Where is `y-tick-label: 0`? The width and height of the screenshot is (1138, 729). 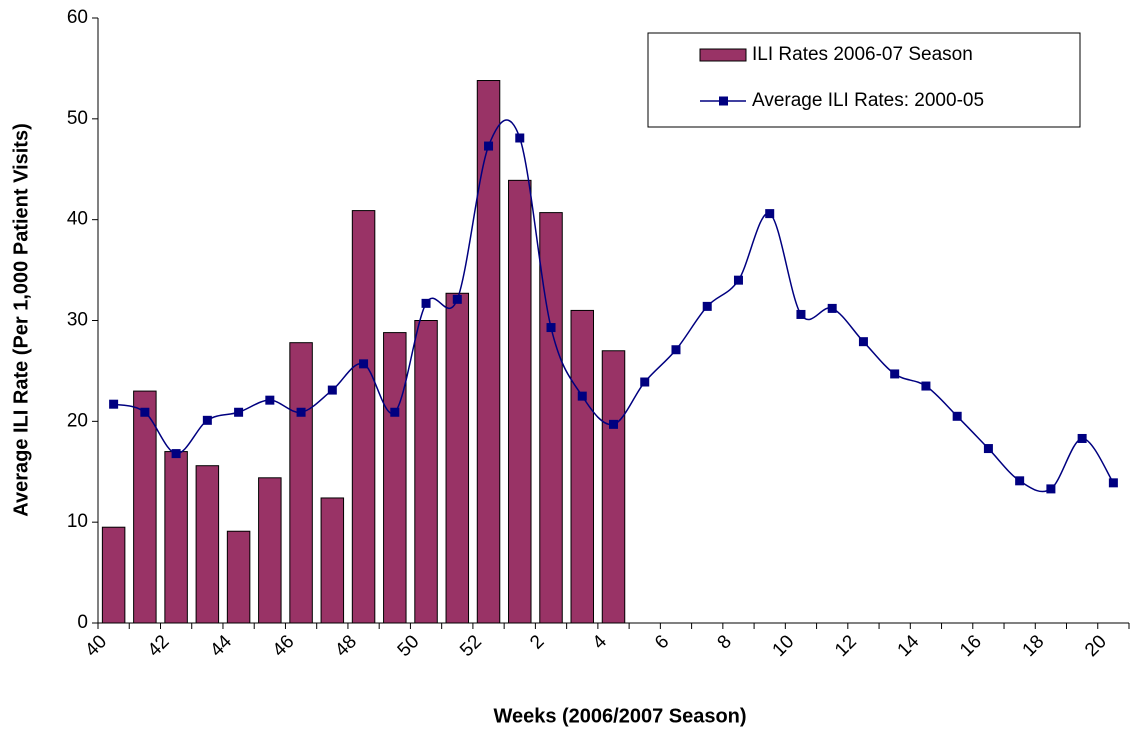
y-tick-label: 0 is located at coordinates (82, 622).